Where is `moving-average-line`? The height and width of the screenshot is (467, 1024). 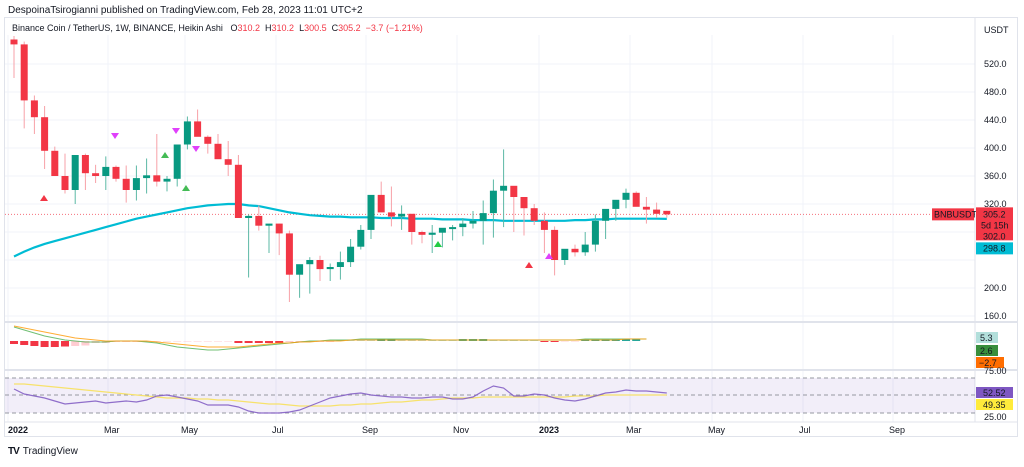
moving-average-line is located at coordinates (340, 230).